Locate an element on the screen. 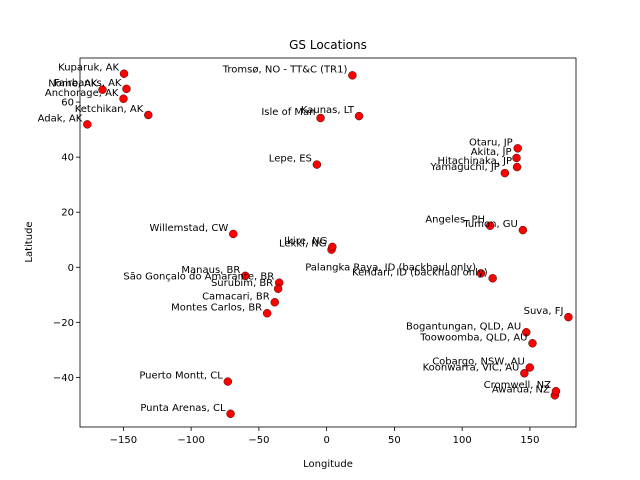 The height and width of the screenshot is (480, 640). point-label: Lekki, NG is located at coordinates (303, 244).